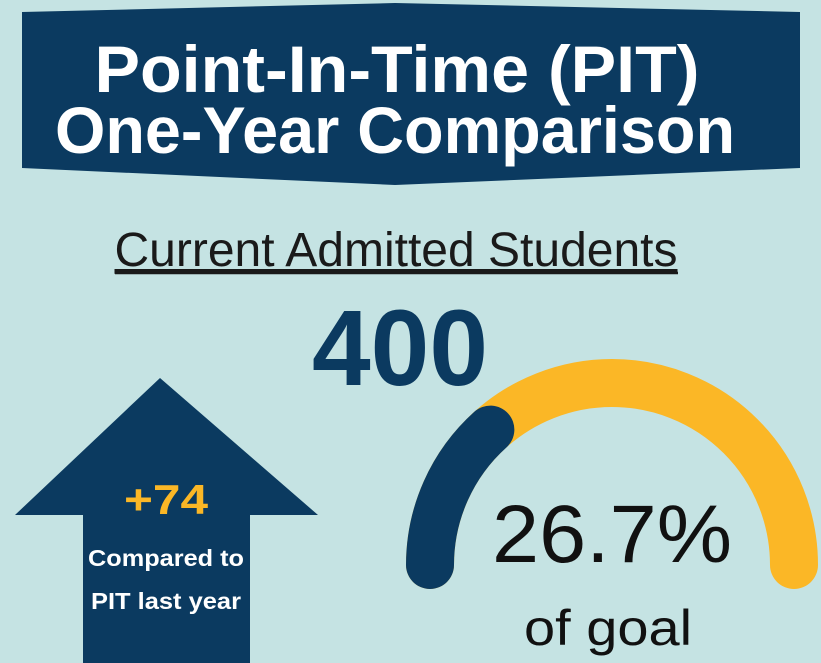  What do you see at coordinates (396, 250) in the screenshot?
I see `metric-label: Current Admitted Students` at bounding box center [396, 250].